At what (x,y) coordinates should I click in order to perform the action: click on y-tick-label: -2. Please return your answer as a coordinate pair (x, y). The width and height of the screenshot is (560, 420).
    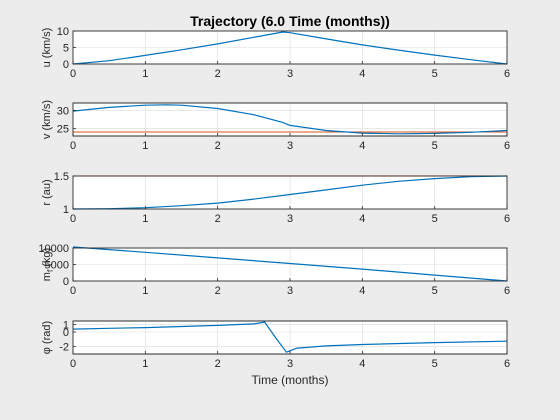
    Looking at the image, I should click on (64, 348).